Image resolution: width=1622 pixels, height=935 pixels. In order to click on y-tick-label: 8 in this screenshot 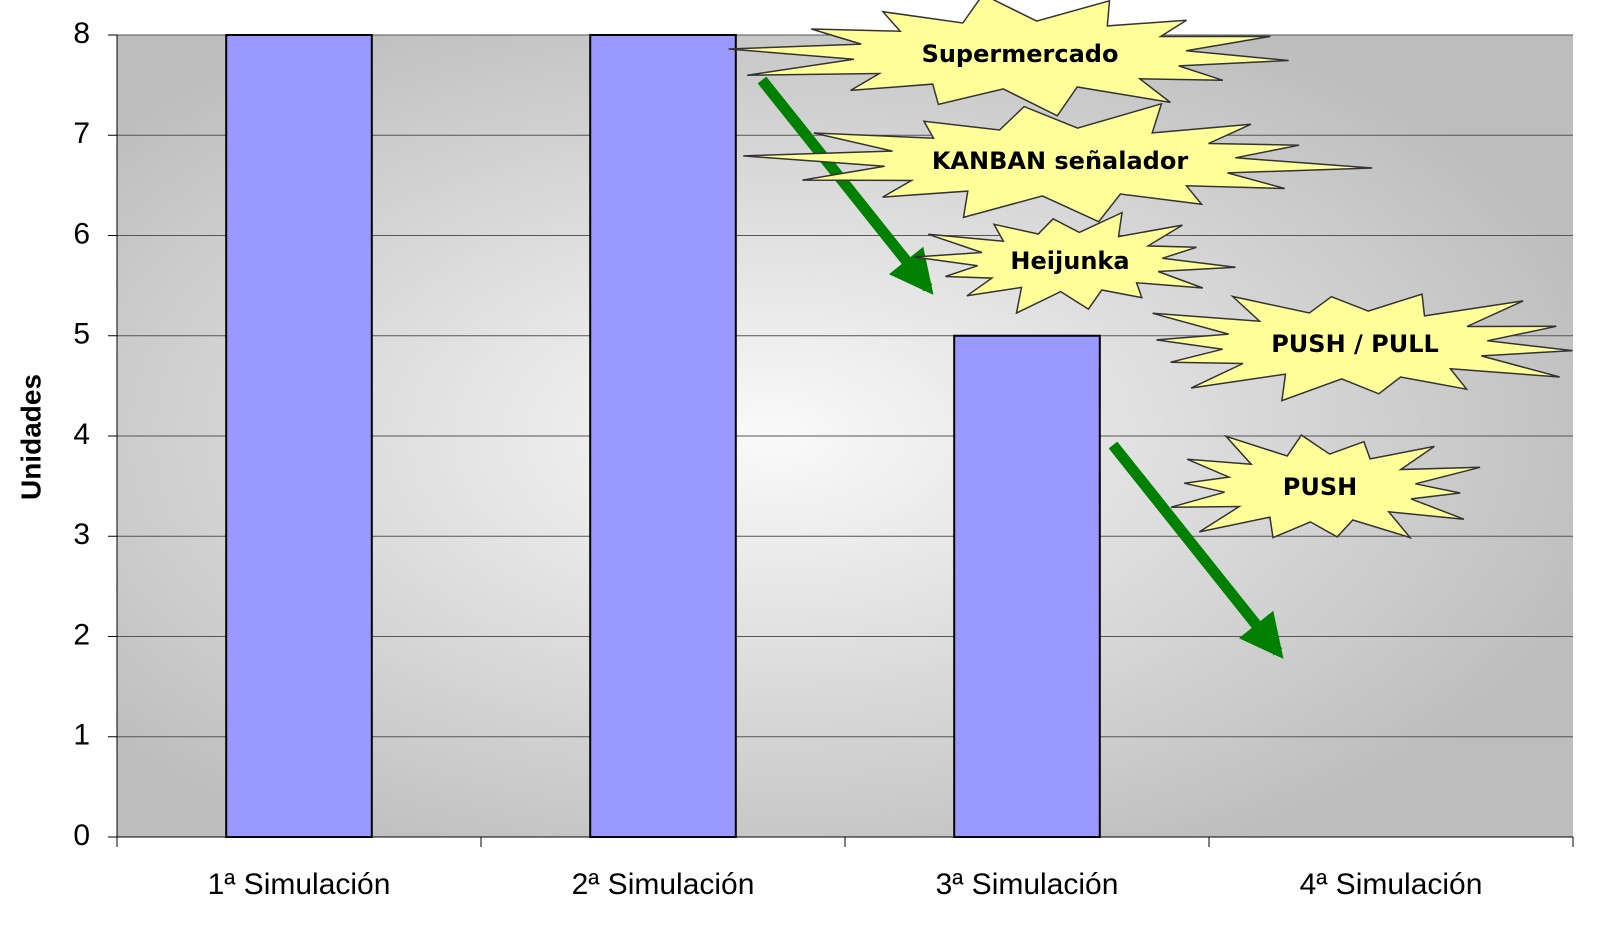, I will do `click(81, 33)`.